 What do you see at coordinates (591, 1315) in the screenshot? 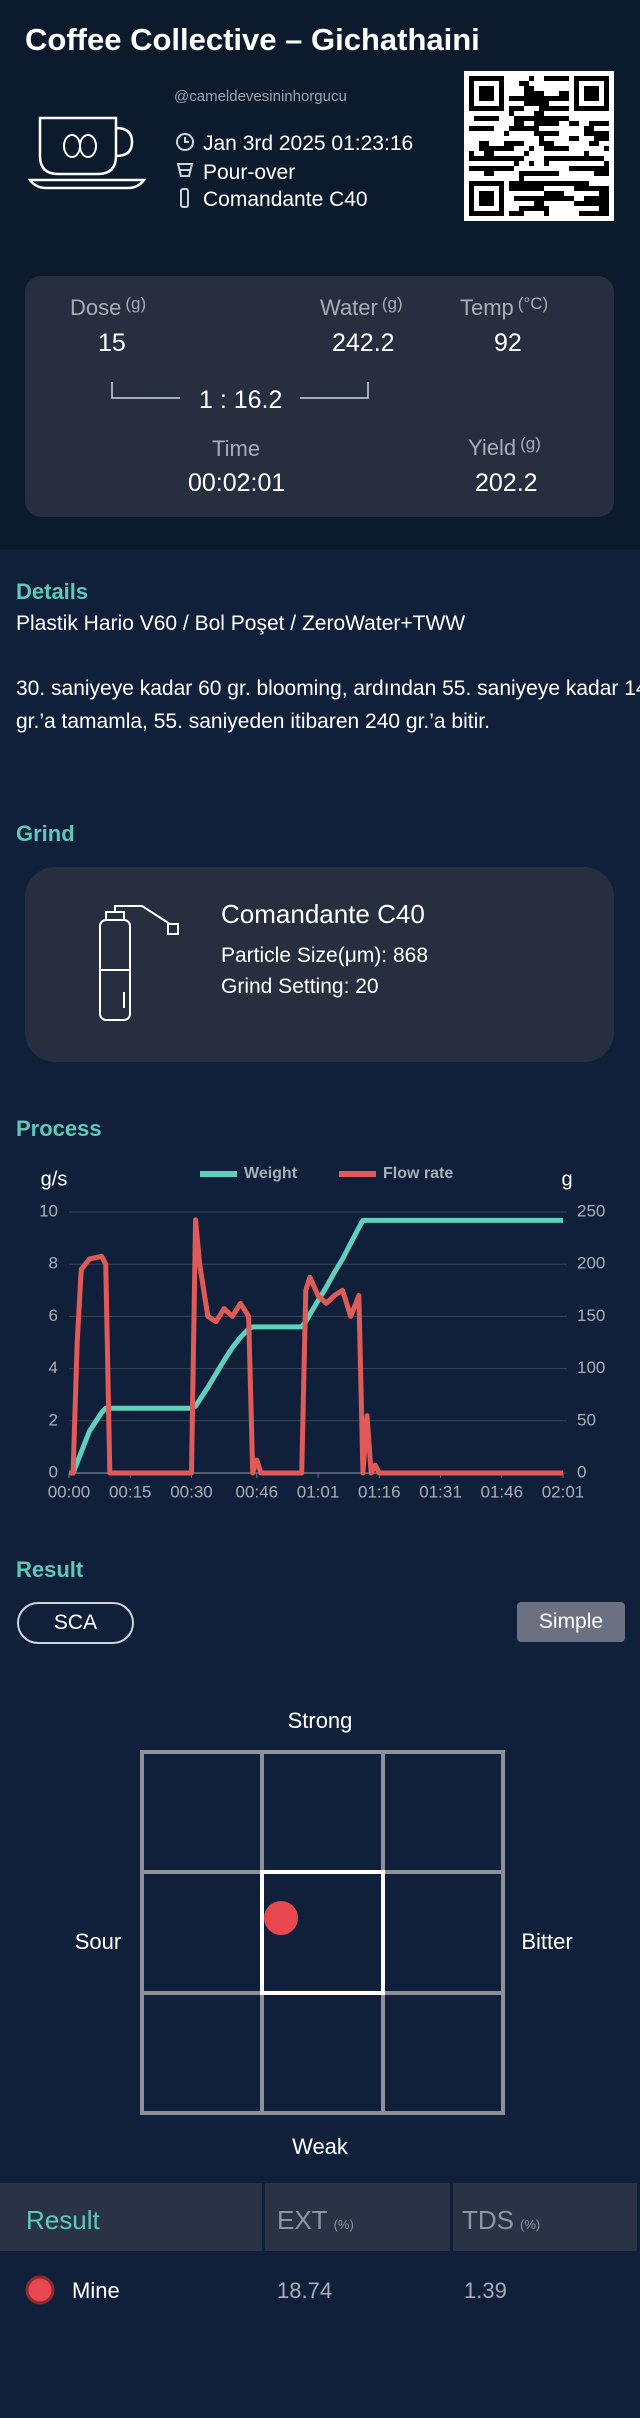
I see `y2-tick-label: 150` at bounding box center [591, 1315].